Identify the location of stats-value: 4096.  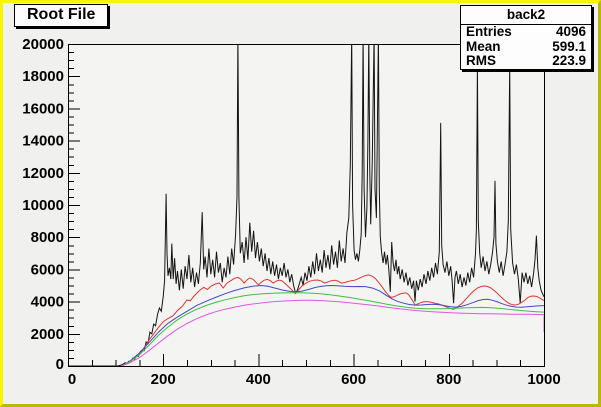
(570, 31).